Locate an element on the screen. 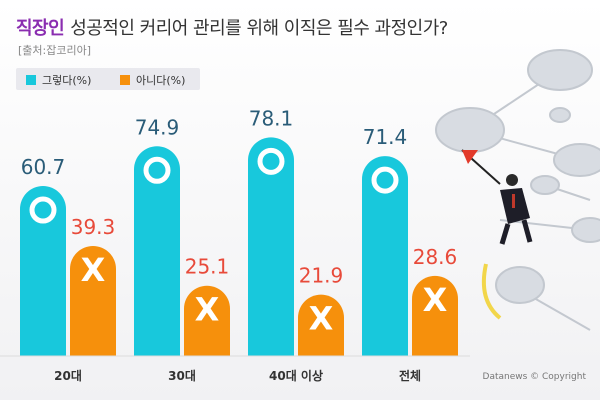 The height and width of the screenshot is (400, 600). credit-text: Datanews © Copyright is located at coordinates (534, 377).